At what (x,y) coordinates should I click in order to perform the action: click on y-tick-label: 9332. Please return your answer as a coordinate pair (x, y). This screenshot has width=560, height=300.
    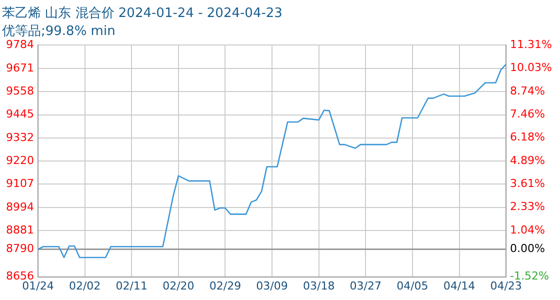
    Looking at the image, I should click on (20, 137).